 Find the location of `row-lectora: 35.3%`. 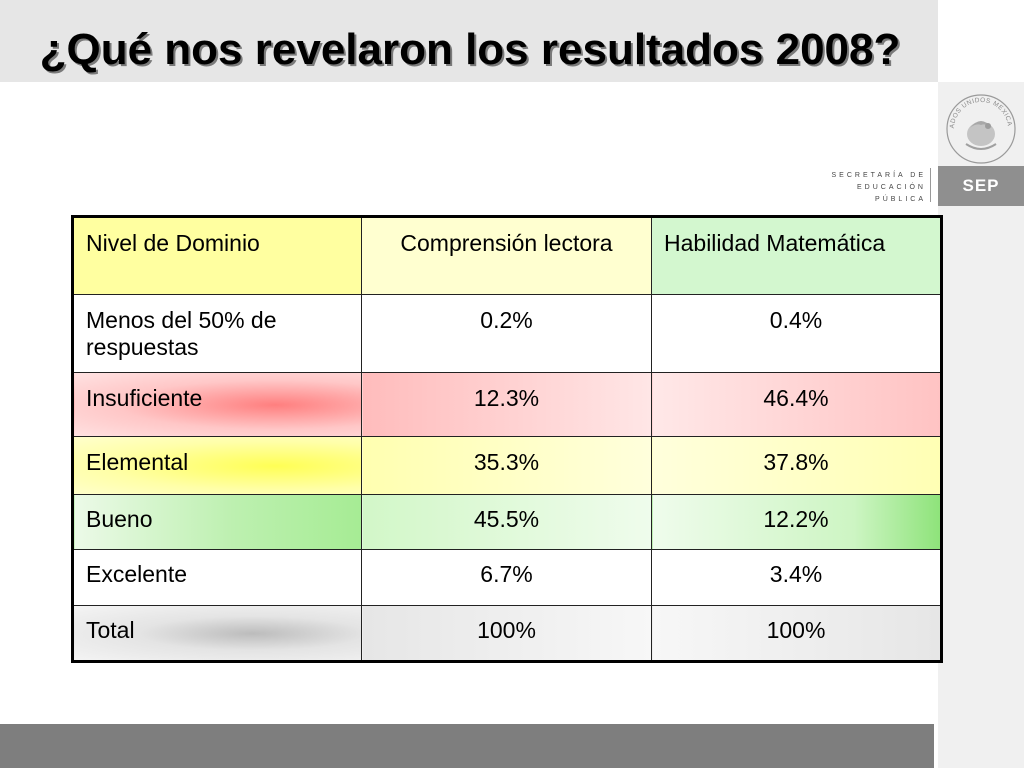

row-lectora: 35.3% is located at coordinates (506, 465).